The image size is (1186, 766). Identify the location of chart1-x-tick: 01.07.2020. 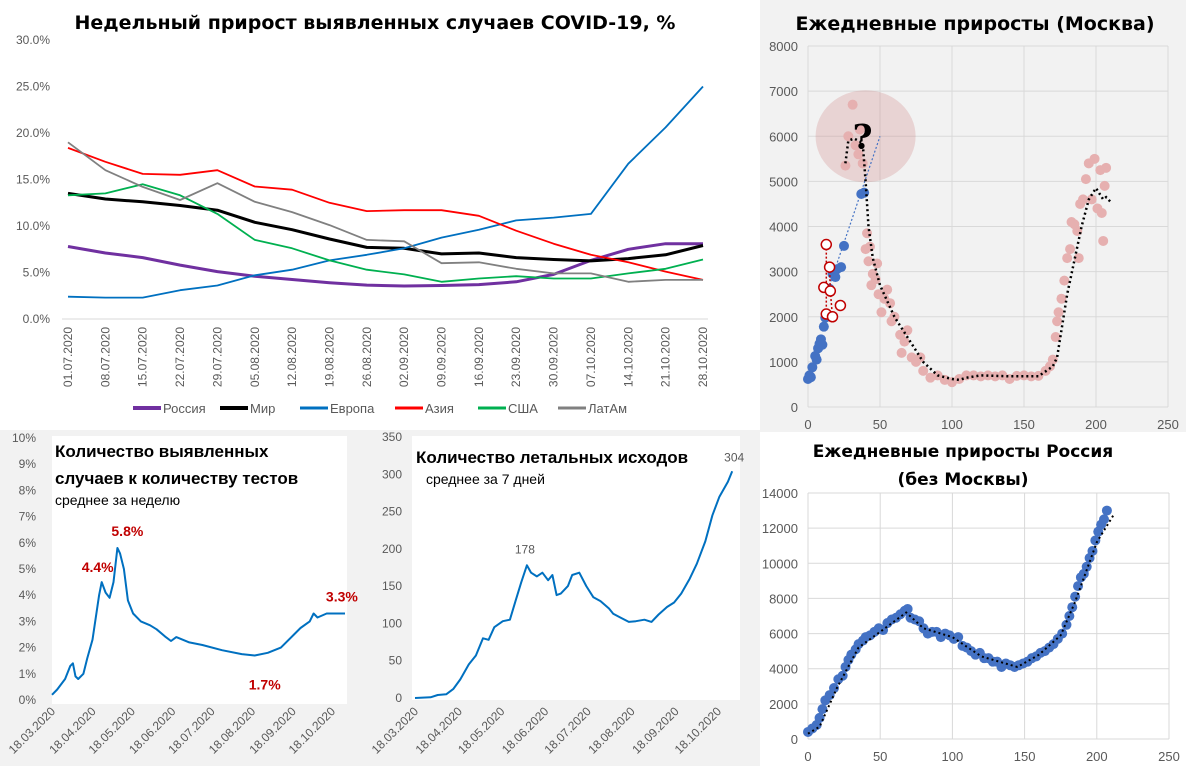
(68, 357).